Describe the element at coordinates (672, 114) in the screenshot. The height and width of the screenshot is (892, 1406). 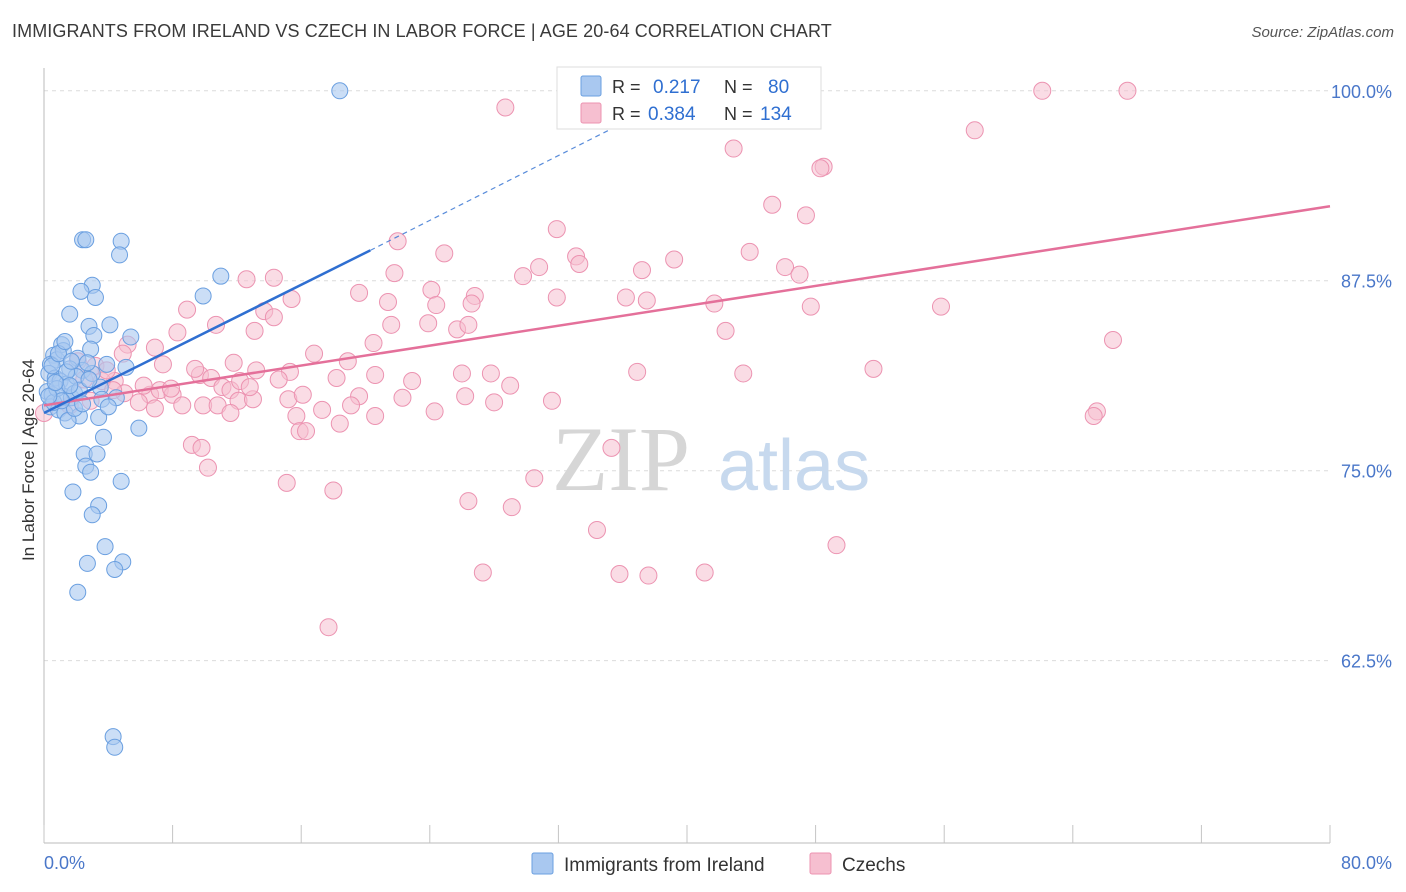
I see `legend-r-value-czechs: 0.384` at that location.